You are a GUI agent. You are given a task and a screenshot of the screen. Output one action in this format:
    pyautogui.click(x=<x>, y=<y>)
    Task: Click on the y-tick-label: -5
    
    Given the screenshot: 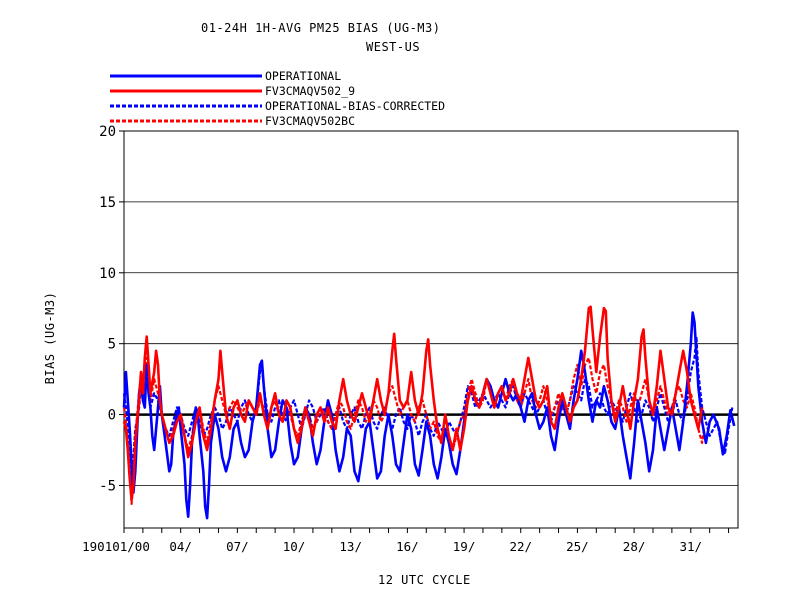 What is the action you would take?
    pyautogui.click(x=107, y=486)
    